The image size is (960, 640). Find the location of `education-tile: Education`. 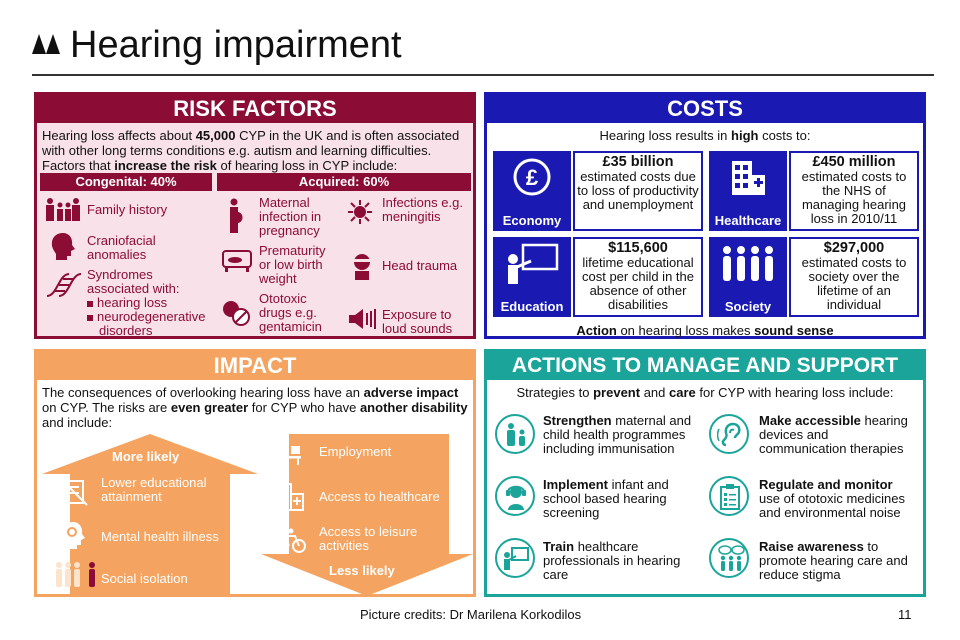

education-tile: Education is located at coordinates (532, 277).